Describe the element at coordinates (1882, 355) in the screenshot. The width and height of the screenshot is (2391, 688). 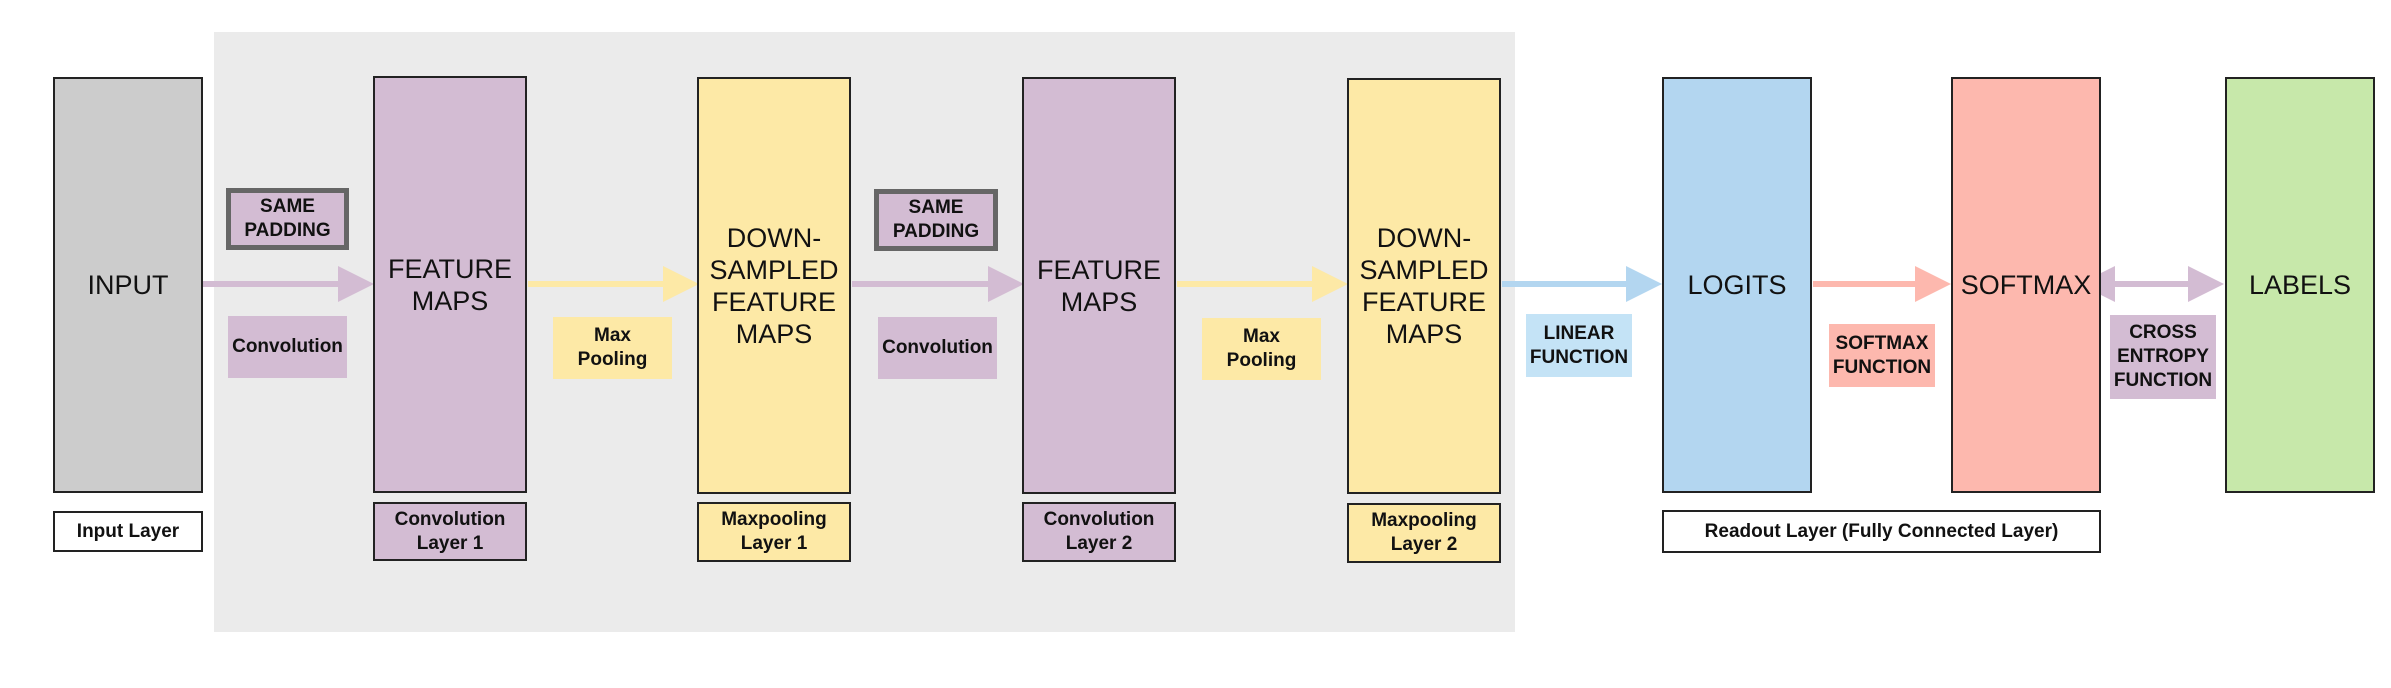
I see `softmax-function-tag: SOFTMAX FUNCTION` at that location.